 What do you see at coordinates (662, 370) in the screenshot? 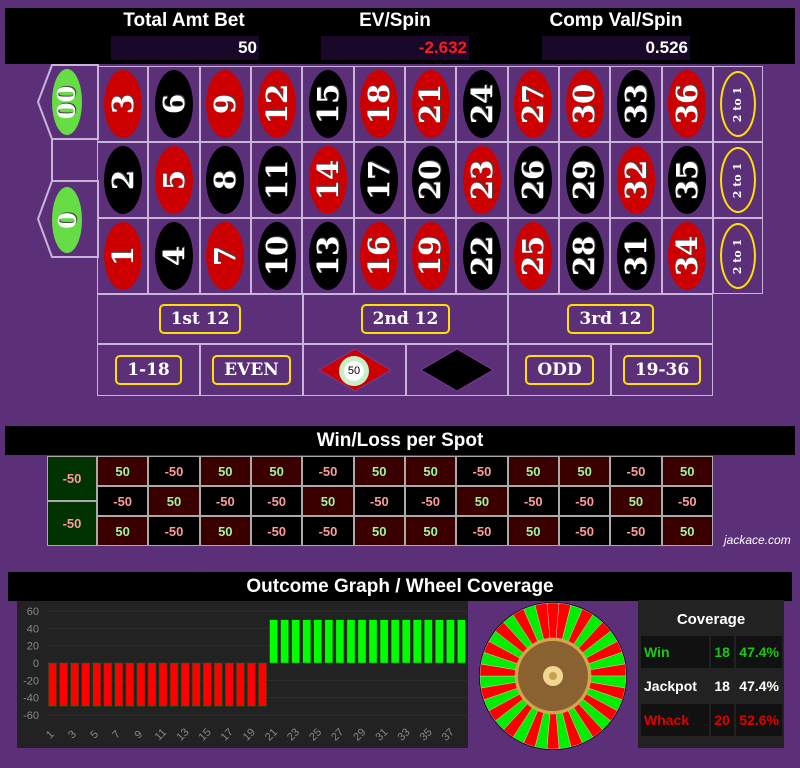
I see `bet-19-36: 19-36` at bounding box center [662, 370].